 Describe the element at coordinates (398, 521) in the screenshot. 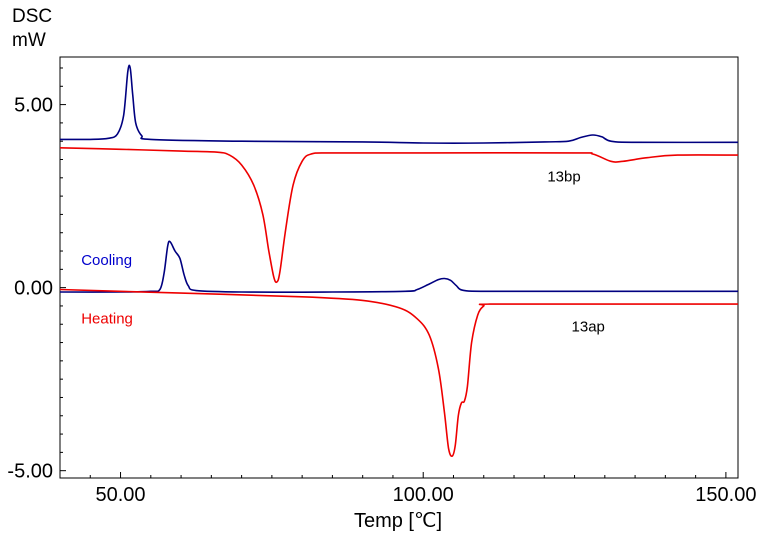

I see `x-axis-label: Temp [℃]` at that location.